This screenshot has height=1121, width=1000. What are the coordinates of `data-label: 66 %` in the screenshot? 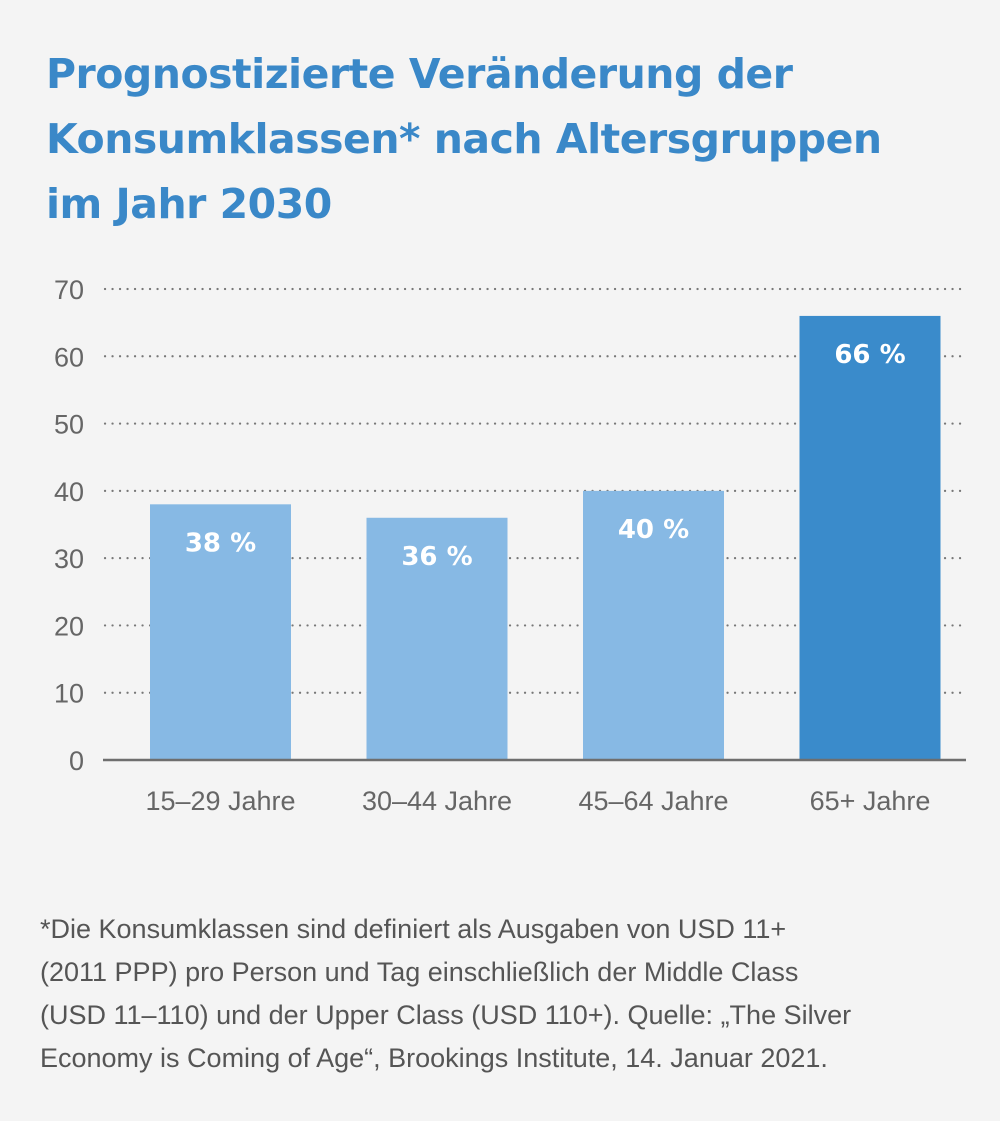 It's located at (869, 355).